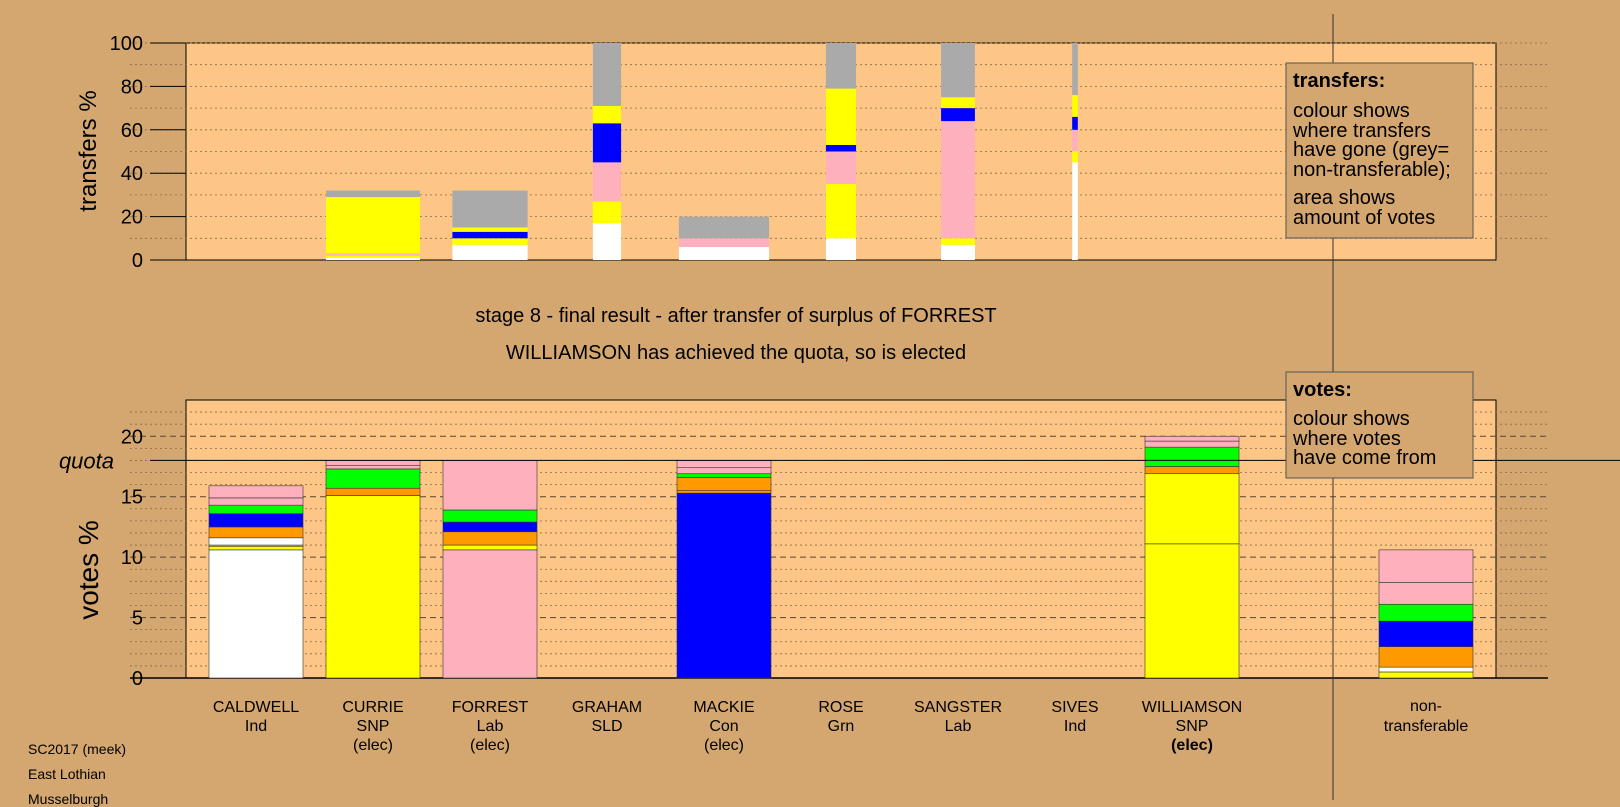 This screenshot has width=1620, height=807. I want to click on candidate-party: Grn, so click(841, 726).